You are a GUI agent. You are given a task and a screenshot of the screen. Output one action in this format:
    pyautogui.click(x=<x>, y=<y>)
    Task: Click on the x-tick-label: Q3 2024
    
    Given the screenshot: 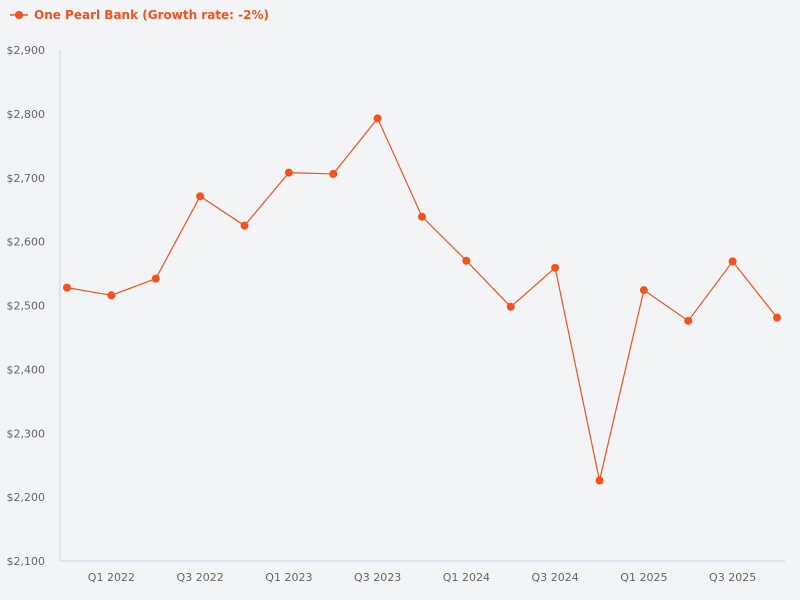 What is the action you would take?
    pyautogui.click(x=555, y=577)
    